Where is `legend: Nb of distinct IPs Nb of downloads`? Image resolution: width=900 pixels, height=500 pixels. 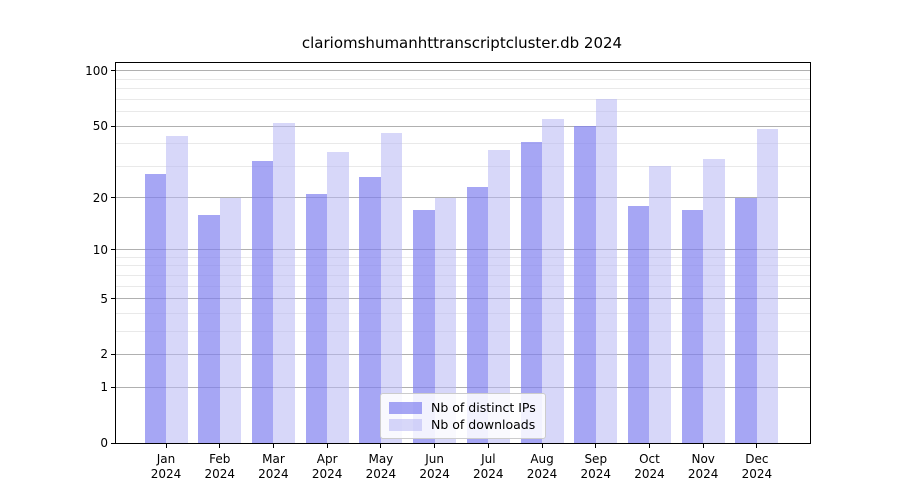 legend: Nb of distinct IPs Nb of downloads is located at coordinates (463, 416).